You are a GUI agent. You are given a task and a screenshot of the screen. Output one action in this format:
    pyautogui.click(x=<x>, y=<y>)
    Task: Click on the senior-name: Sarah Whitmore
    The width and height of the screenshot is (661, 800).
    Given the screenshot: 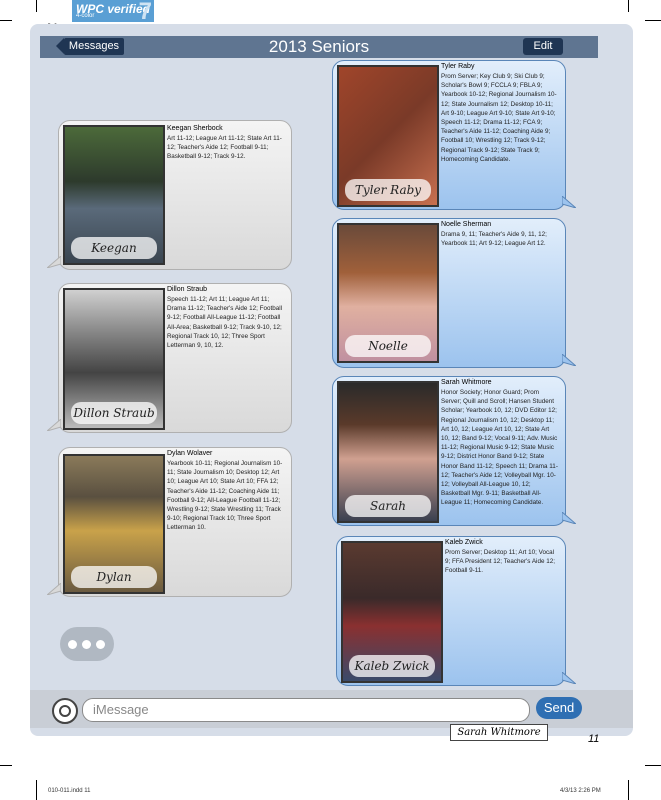 What is the action you would take?
    pyautogui.click(x=466, y=382)
    